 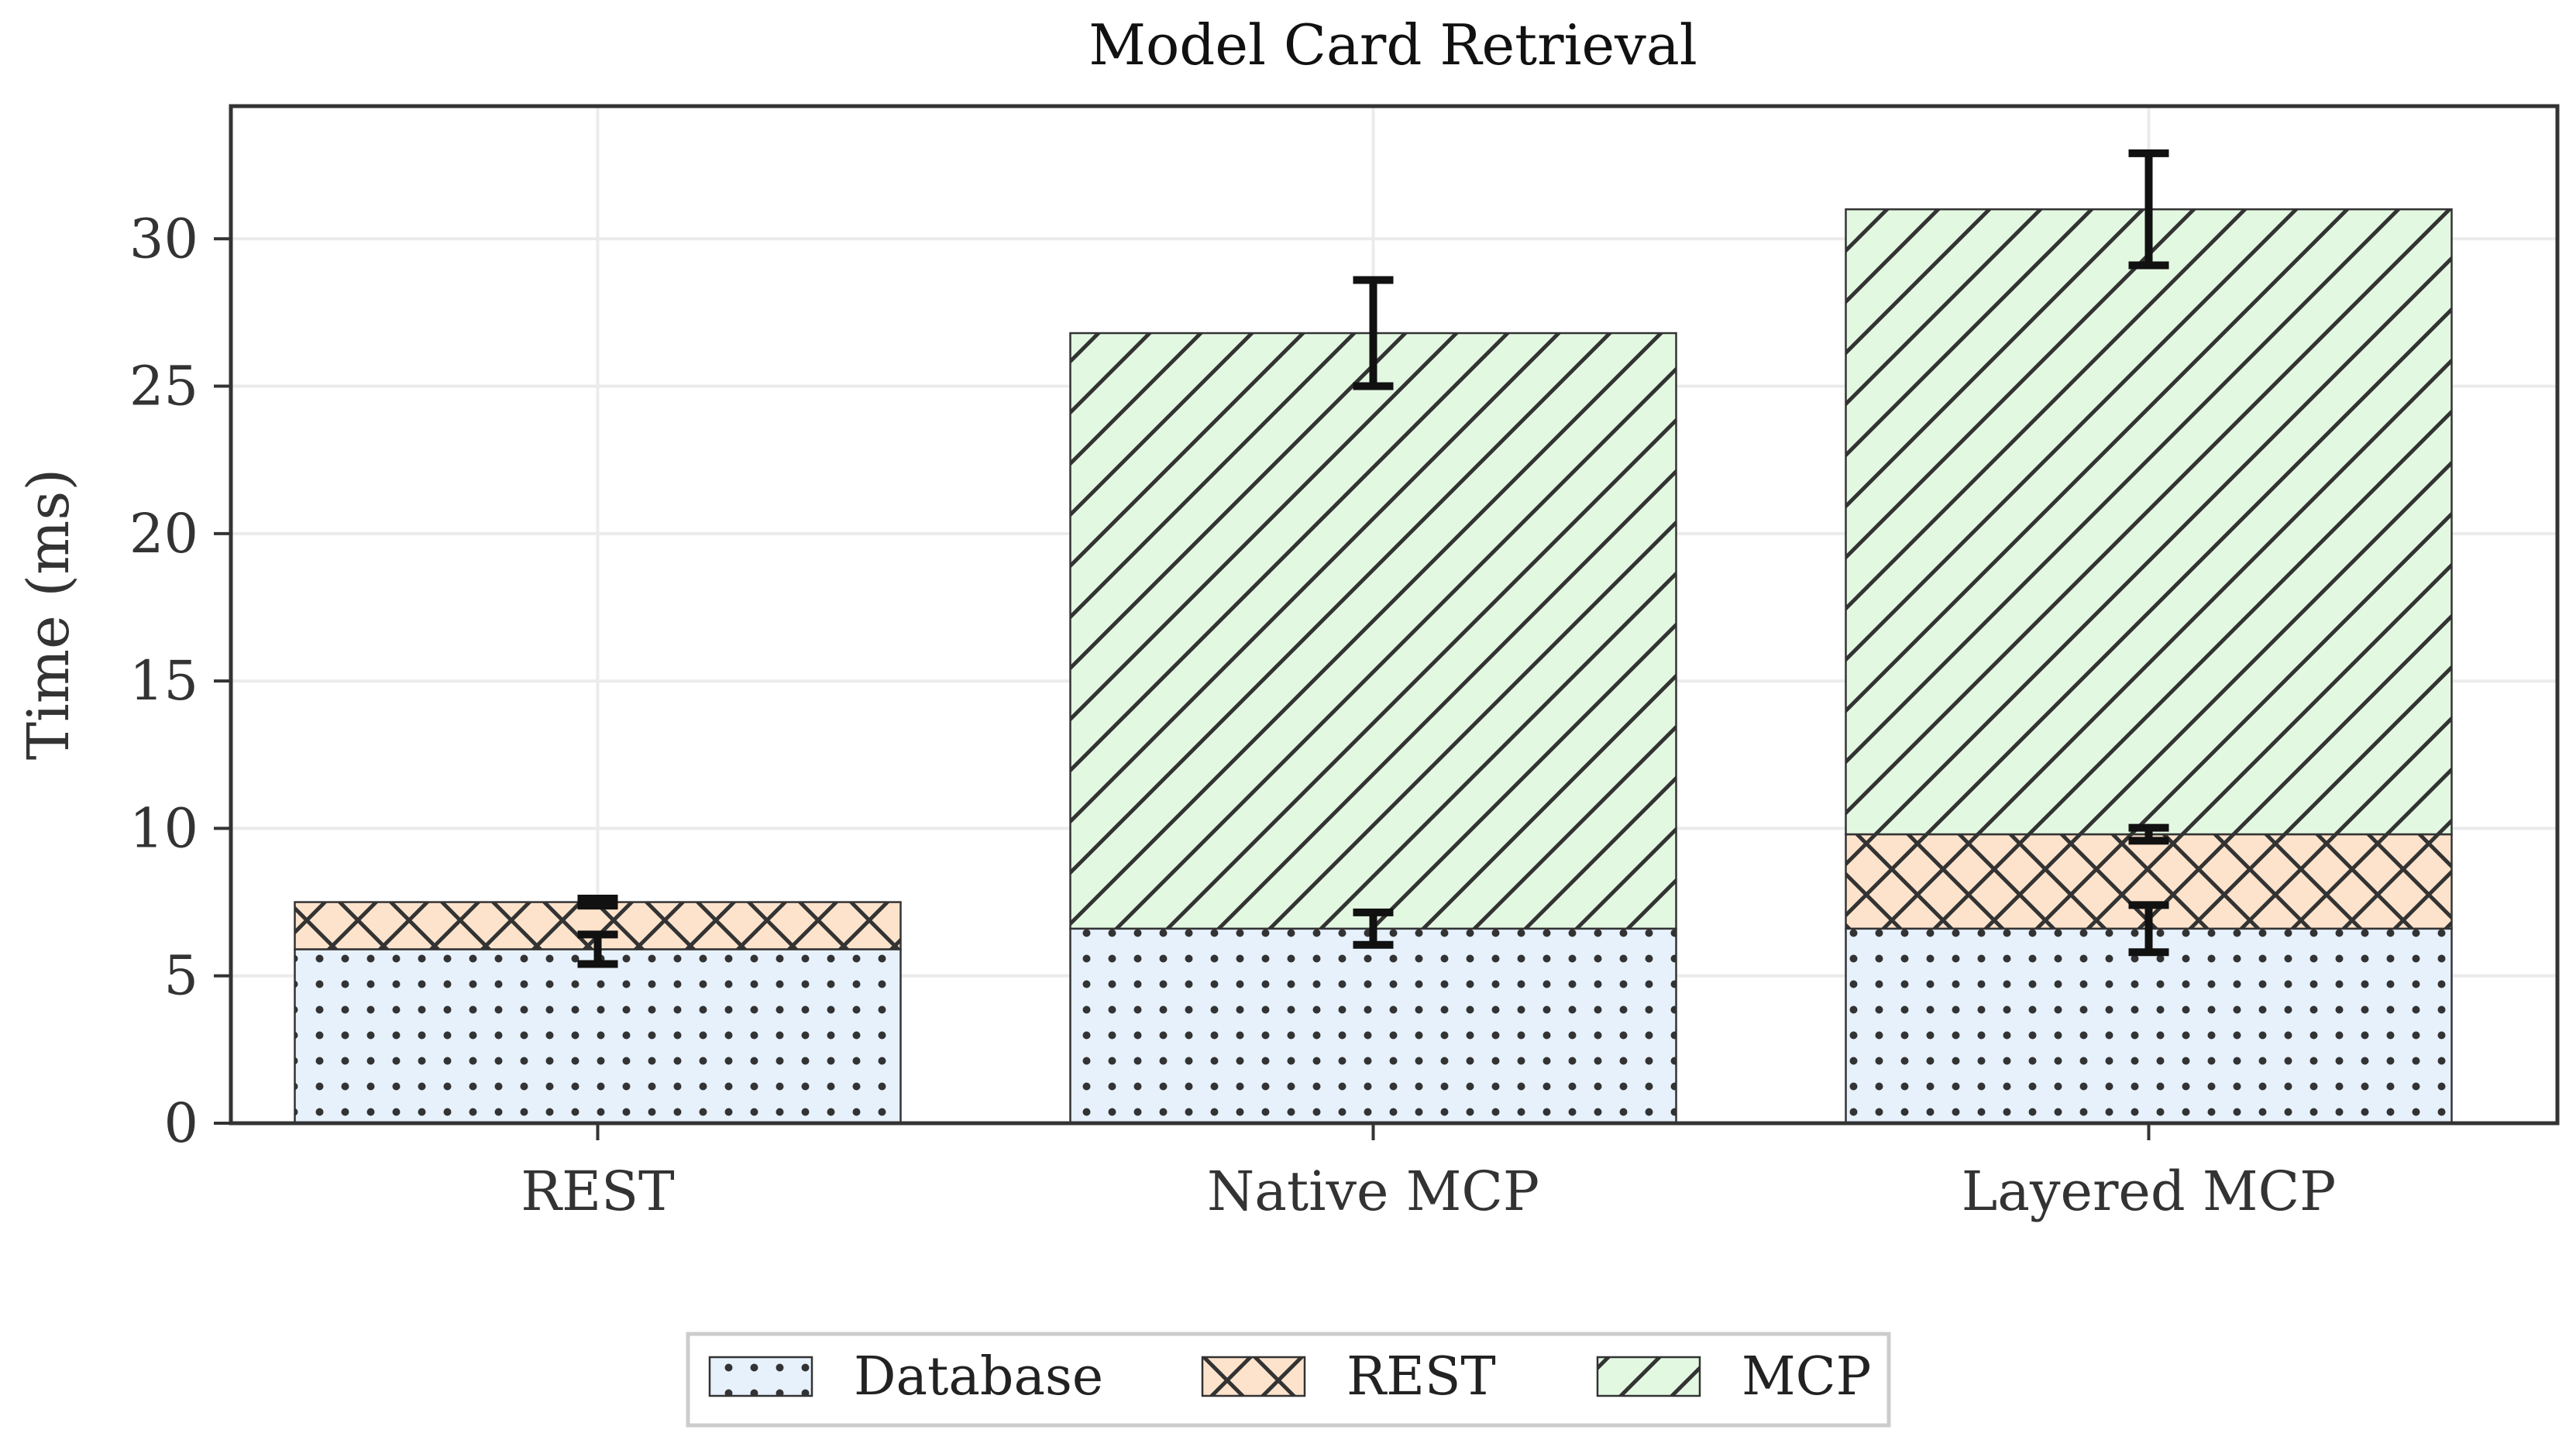 I want to click on legend-item-rest: REST, so click(x=1348, y=1376).